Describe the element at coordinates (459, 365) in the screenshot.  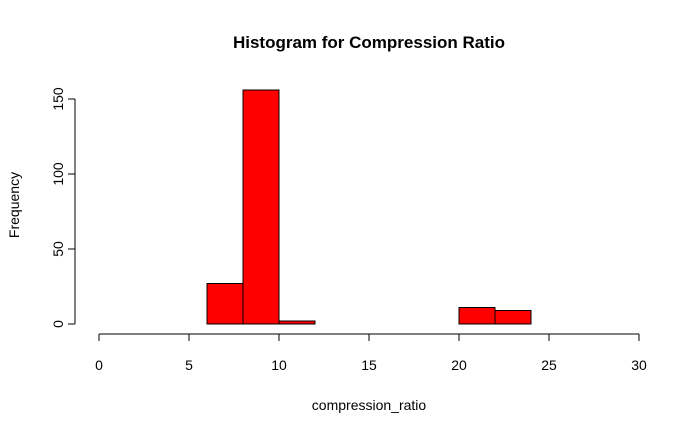
I see `x-tick-label: 20` at that location.